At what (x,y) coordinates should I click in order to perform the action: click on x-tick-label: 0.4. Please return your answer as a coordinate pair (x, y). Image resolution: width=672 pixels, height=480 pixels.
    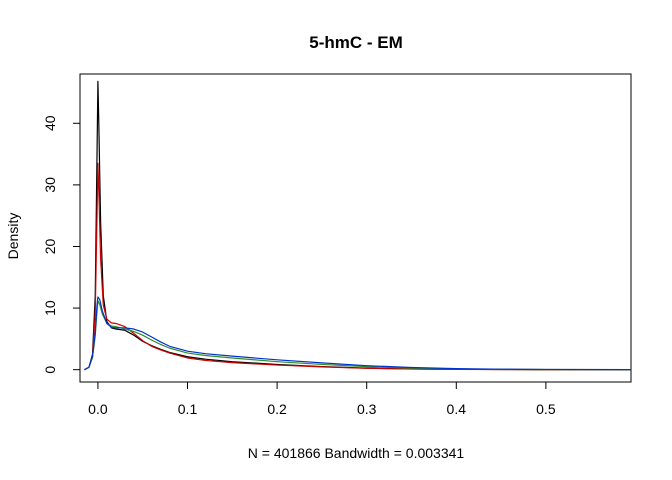
    Looking at the image, I should click on (457, 409).